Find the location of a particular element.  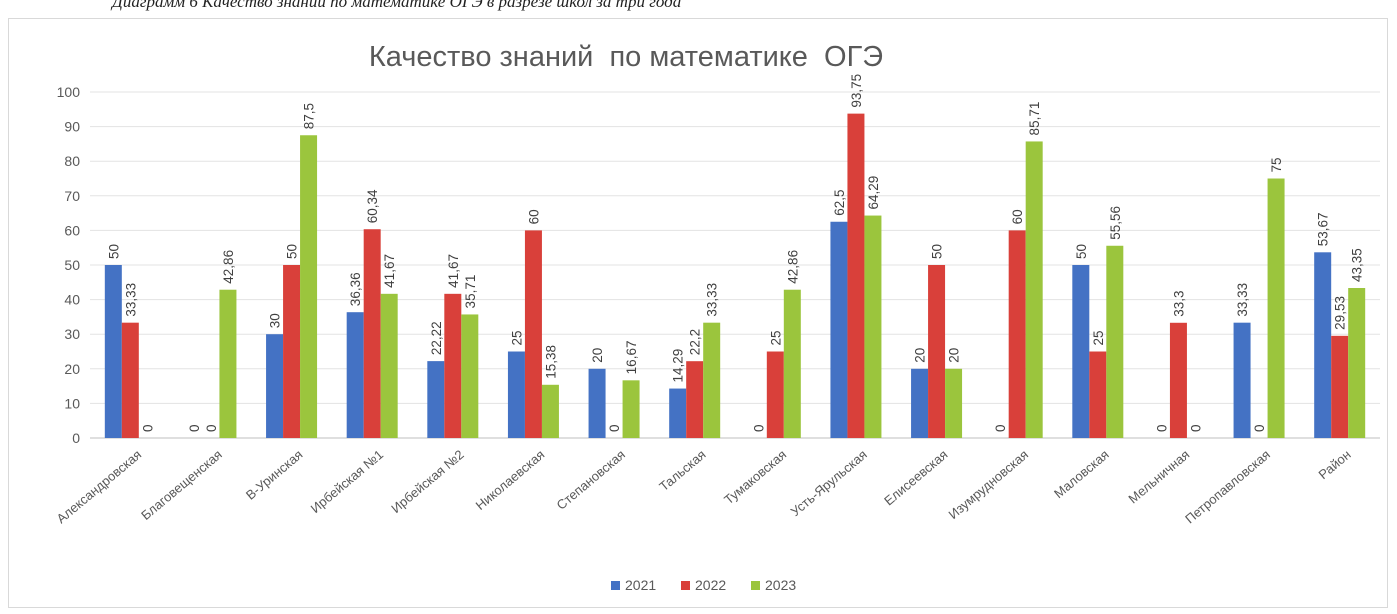

data-label: 14,29 is located at coordinates (678, 366).